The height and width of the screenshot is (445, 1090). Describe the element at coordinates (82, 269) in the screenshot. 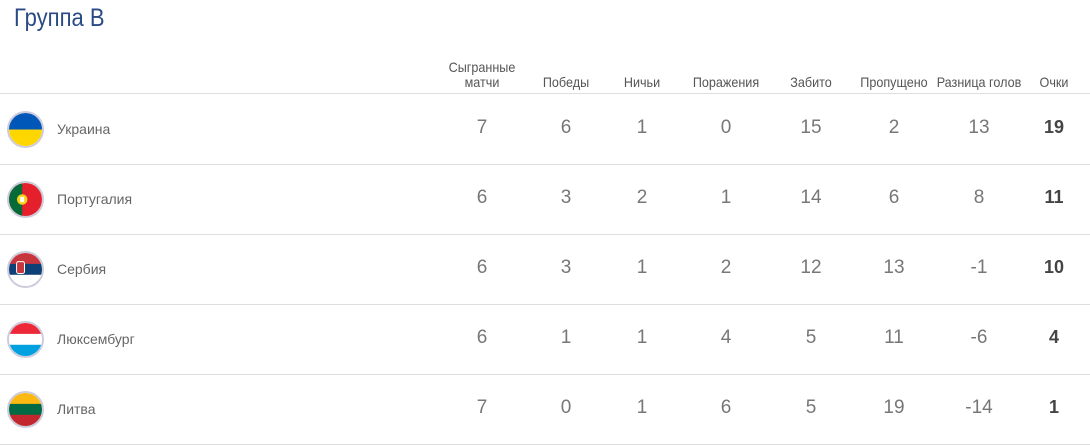

I see `team-name: Сербия` at that location.